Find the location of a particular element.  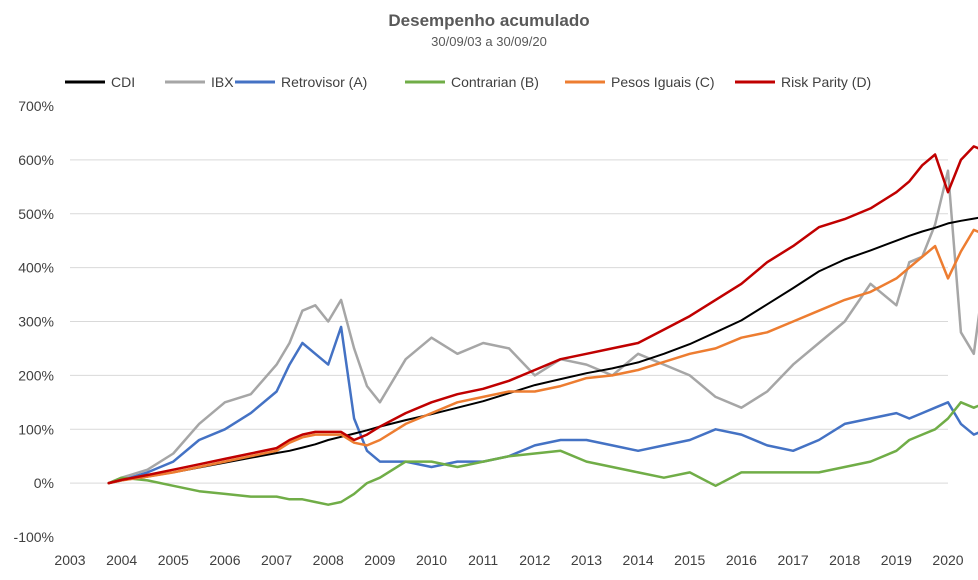

x-tick-label: 2009 is located at coordinates (379, 560).